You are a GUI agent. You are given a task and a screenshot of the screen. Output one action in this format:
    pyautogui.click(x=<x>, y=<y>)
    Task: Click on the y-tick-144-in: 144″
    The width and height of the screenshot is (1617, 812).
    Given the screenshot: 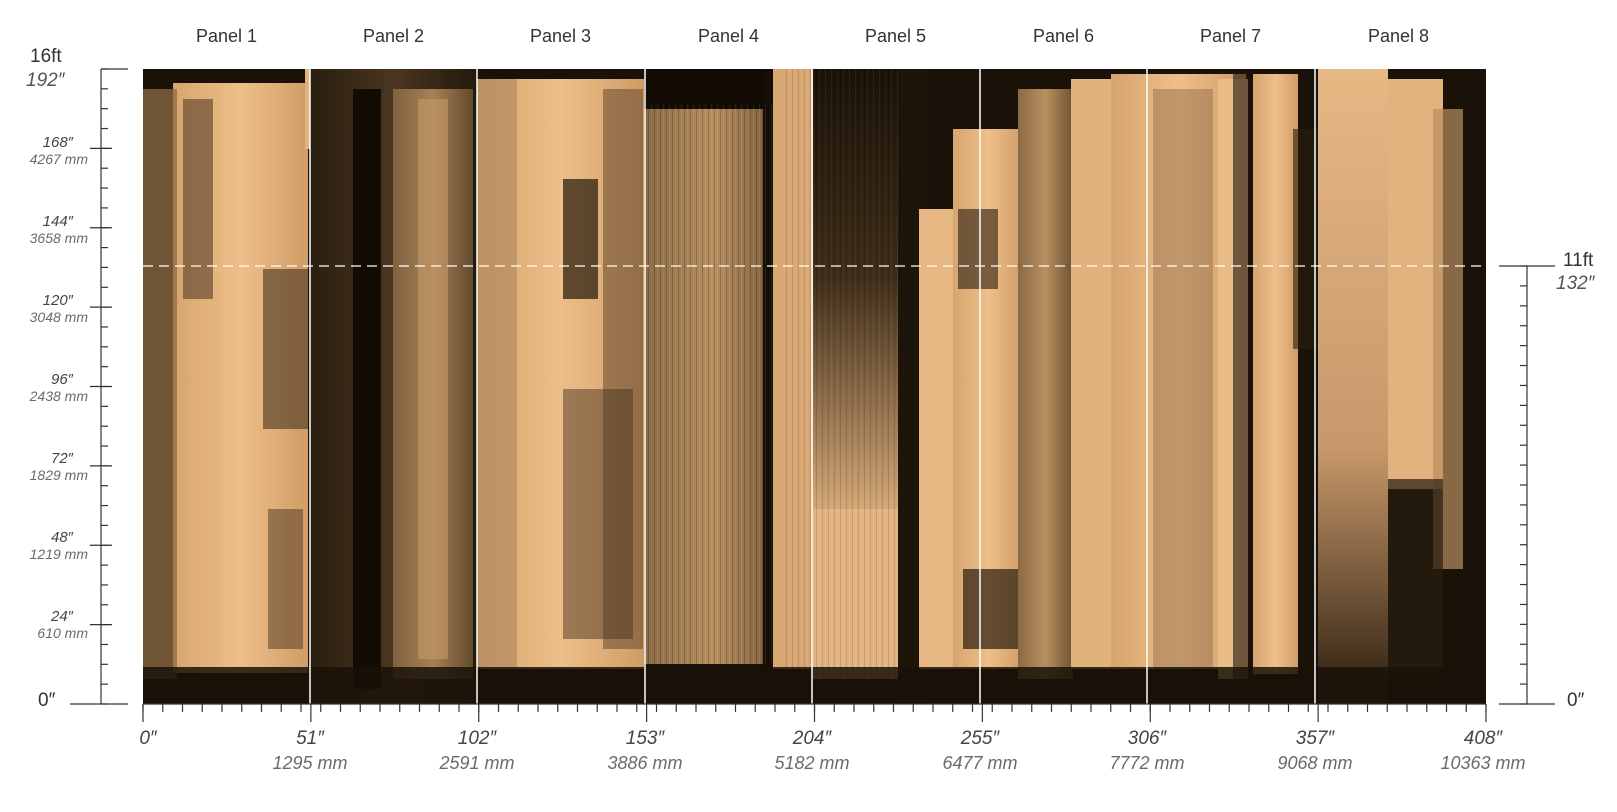 What is the action you would take?
    pyautogui.click(x=57, y=221)
    